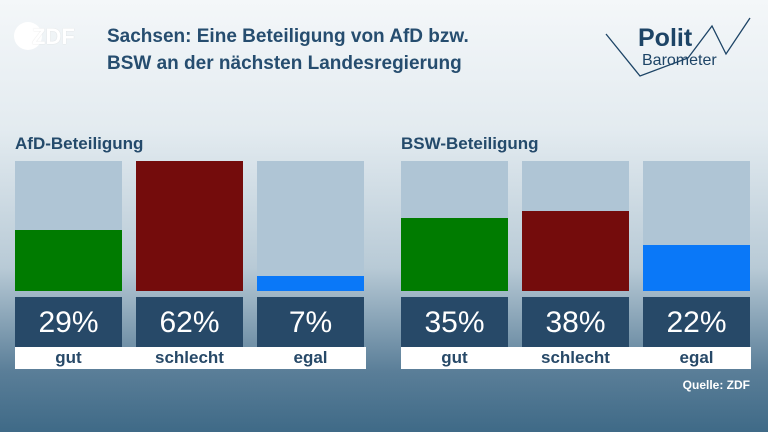 The height and width of the screenshot is (432, 768). Describe the element at coordinates (454, 254) in the screenshot. I see `bsw-gut-bar` at that location.